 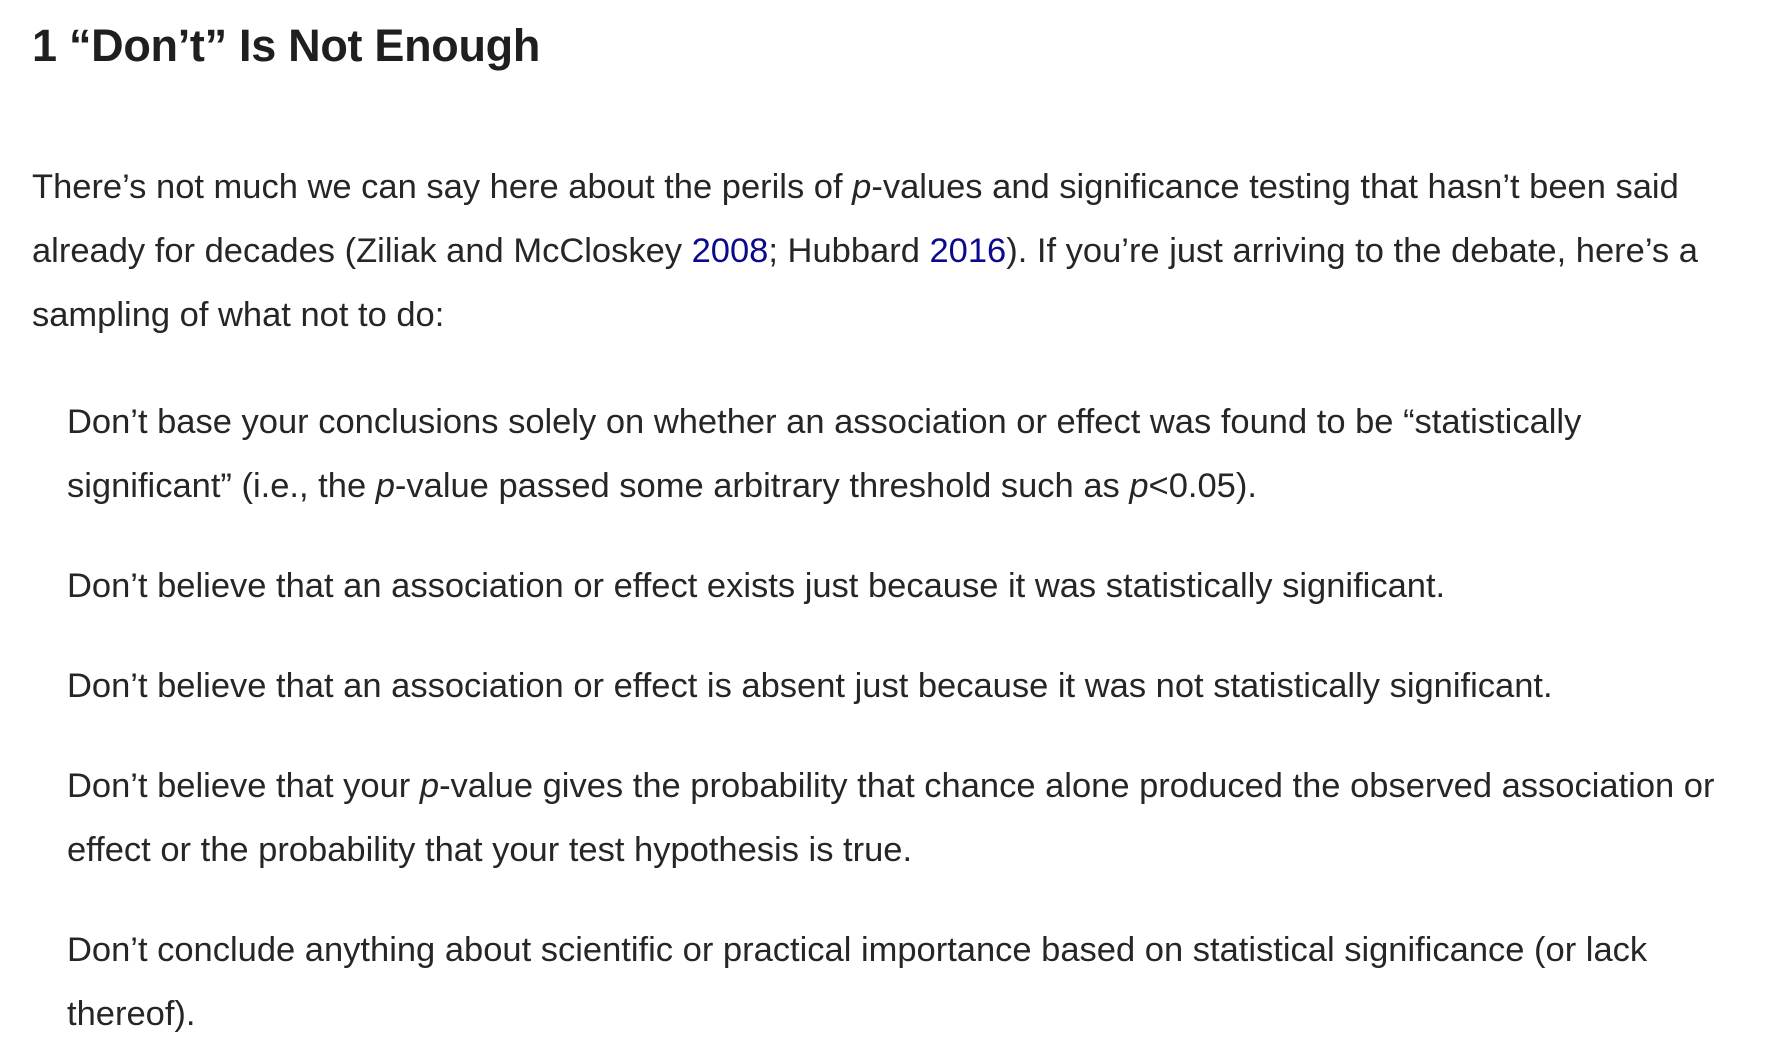 I want to click on dont-item-text: Don’t believe that your, so click(x=243, y=786).